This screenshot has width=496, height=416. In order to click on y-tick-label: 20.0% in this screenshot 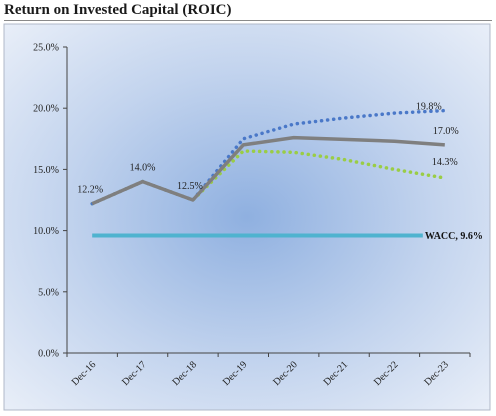, I will do `click(46, 109)`.